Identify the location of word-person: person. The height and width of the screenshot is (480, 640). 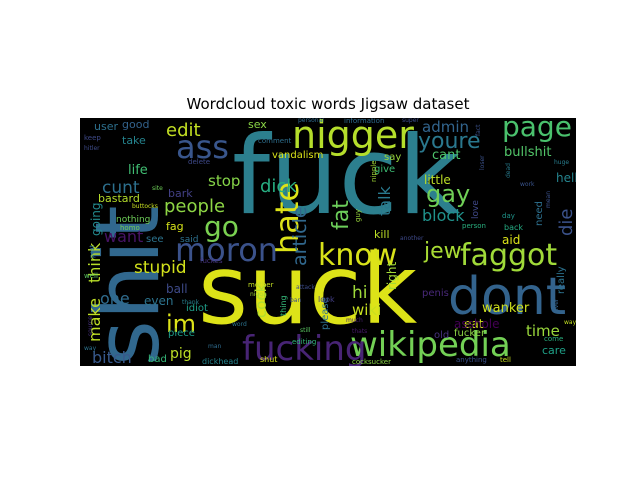
(474, 226).